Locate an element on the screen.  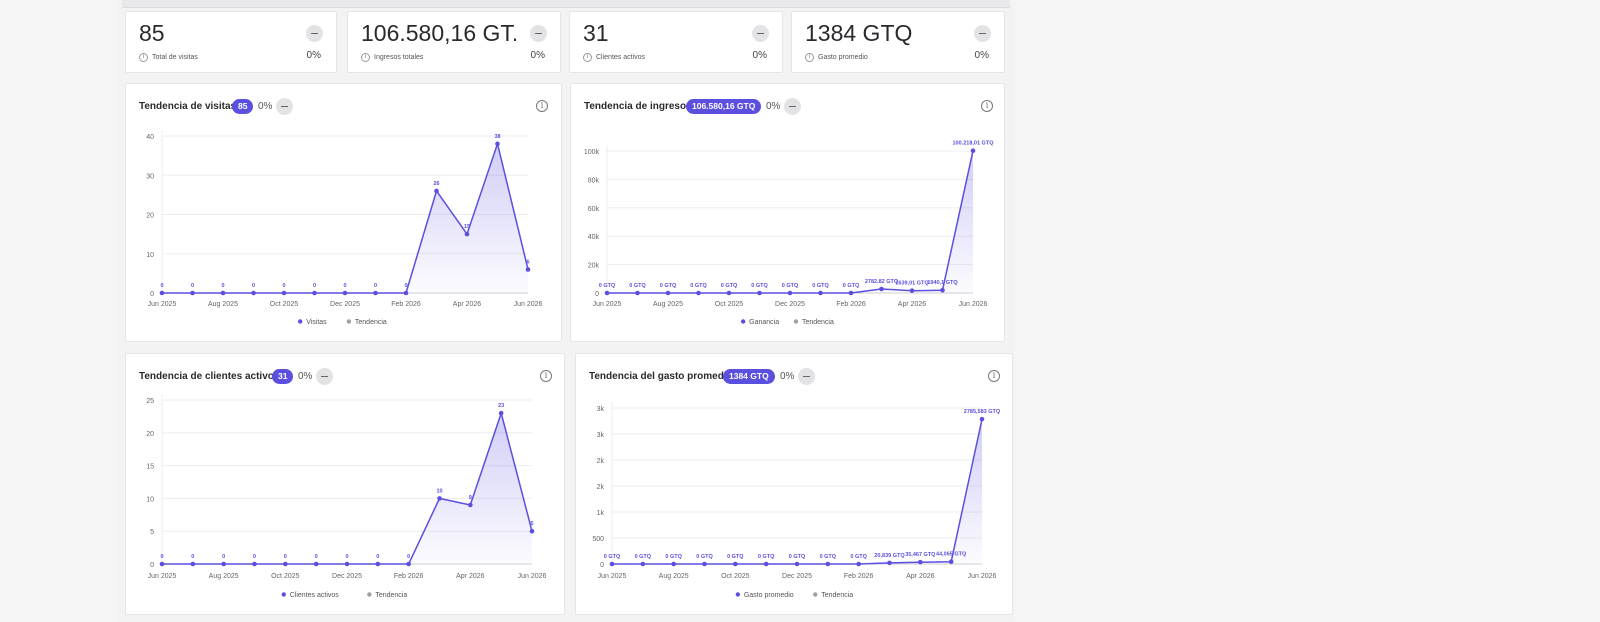
kpi-label: Gasto promedio is located at coordinates (843, 57).